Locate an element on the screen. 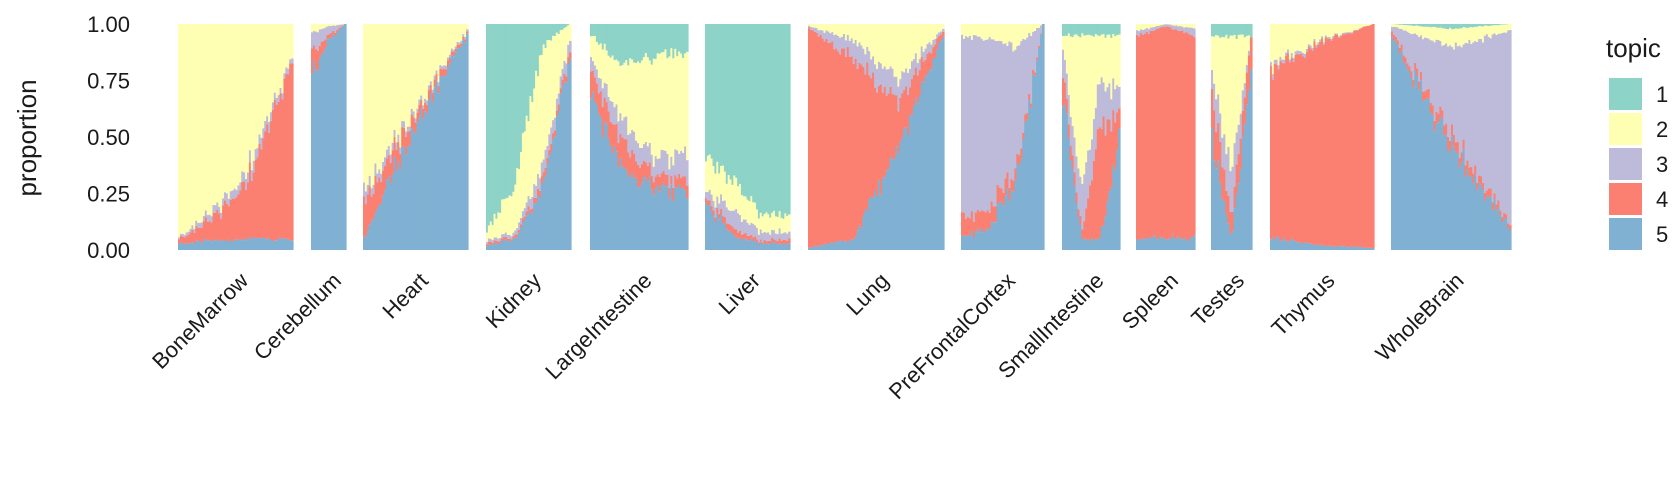 The image size is (1680, 480). facet-Liver is located at coordinates (748, 137).